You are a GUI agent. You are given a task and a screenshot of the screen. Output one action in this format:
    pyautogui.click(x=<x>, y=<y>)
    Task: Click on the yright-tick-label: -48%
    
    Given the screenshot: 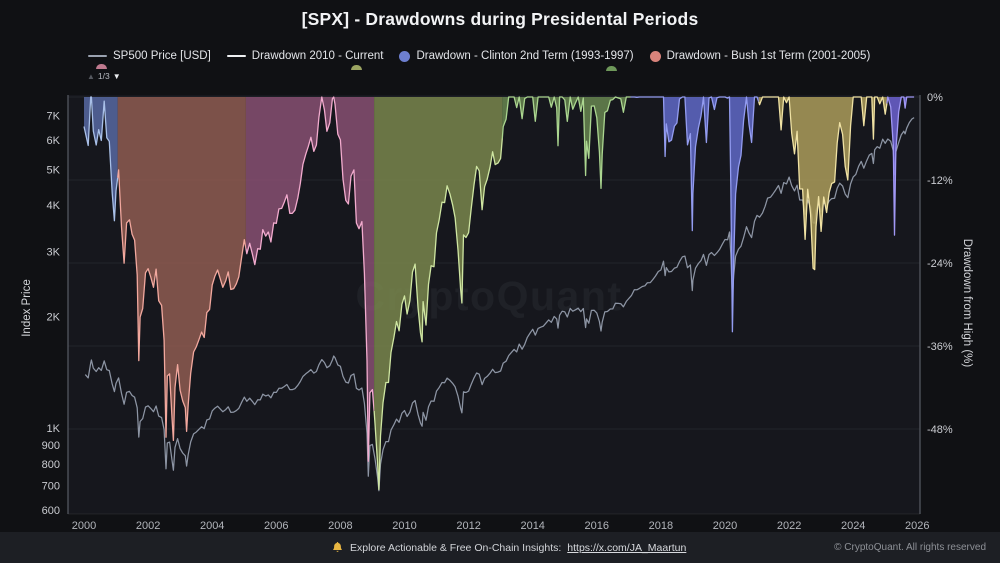 What is the action you would take?
    pyautogui.click(x=940, y=430)
    